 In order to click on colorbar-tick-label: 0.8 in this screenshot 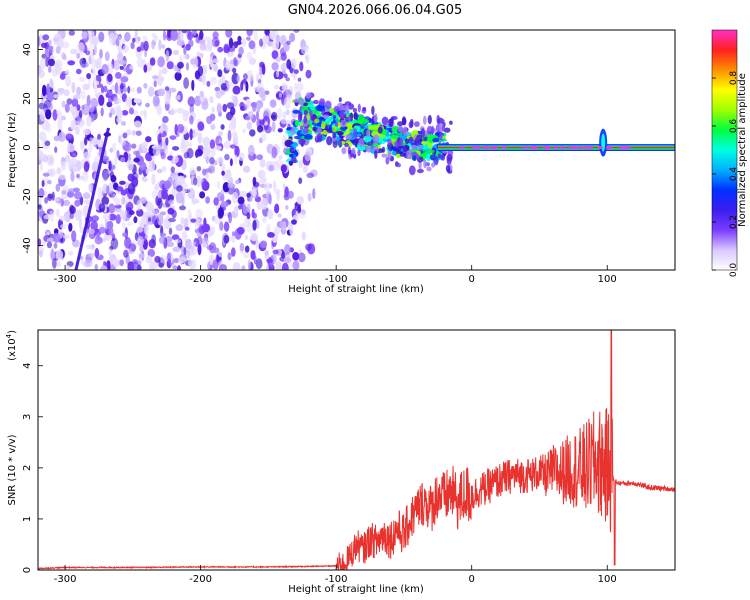, I will do `click(734, 78)`.